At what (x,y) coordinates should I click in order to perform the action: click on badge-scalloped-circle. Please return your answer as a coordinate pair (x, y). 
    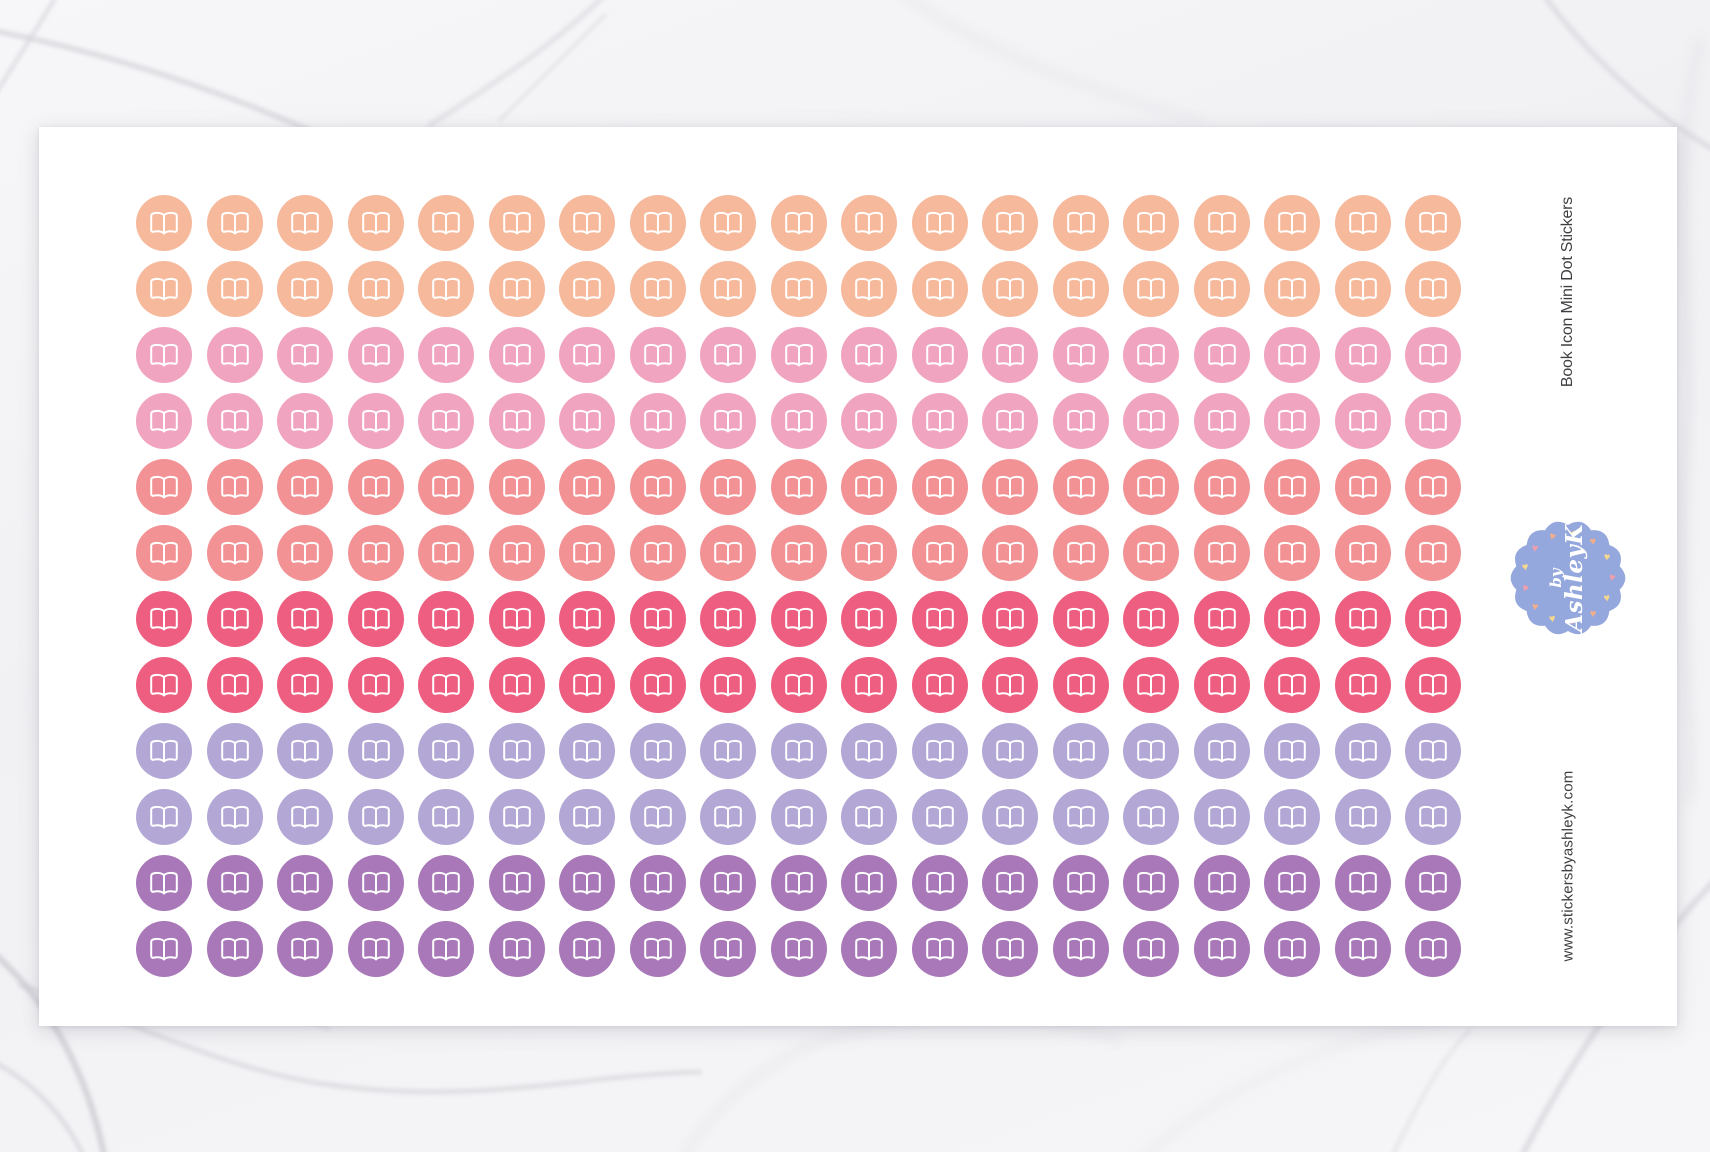
    Looking at the image, I should click on (1568, 578).